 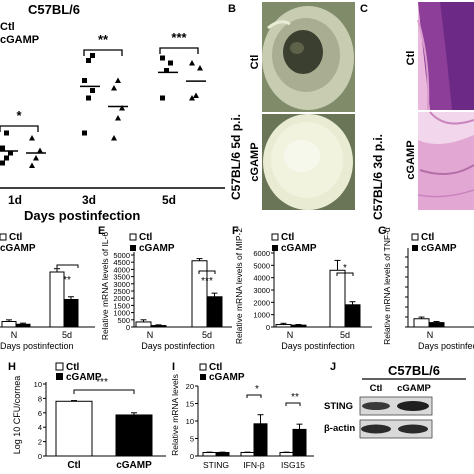 I want to click on panel-i-tick-ifnb: IFN-β, so click(x=254, y=465).